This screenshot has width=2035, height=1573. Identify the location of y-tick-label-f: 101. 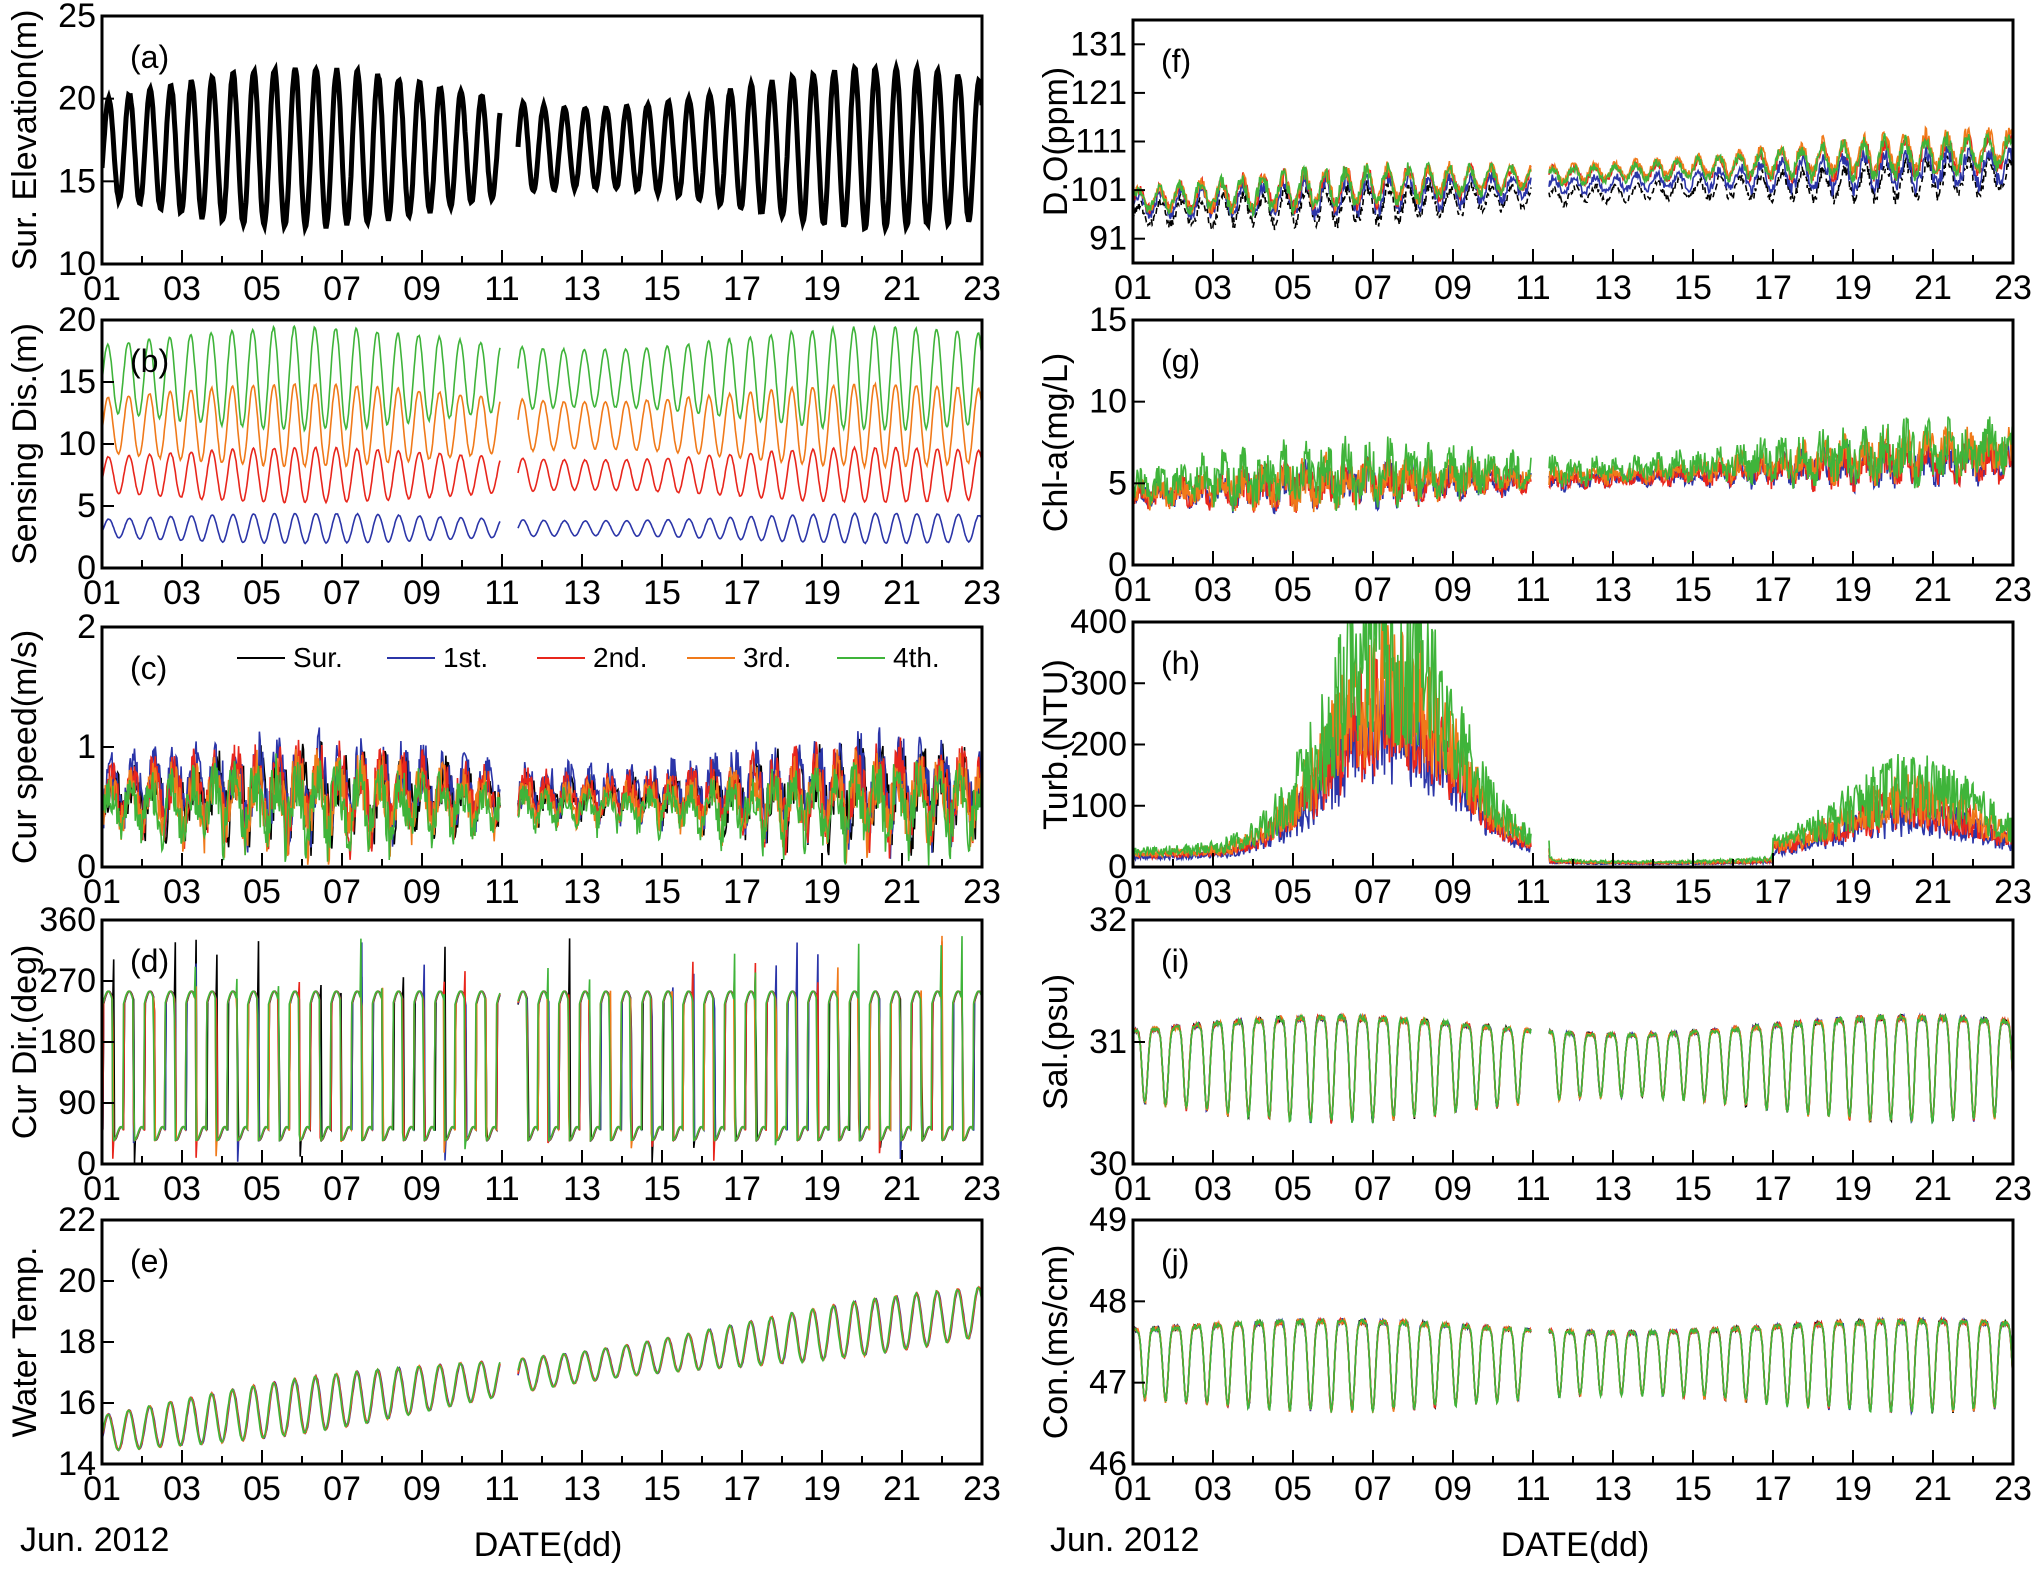
(1098, 190).